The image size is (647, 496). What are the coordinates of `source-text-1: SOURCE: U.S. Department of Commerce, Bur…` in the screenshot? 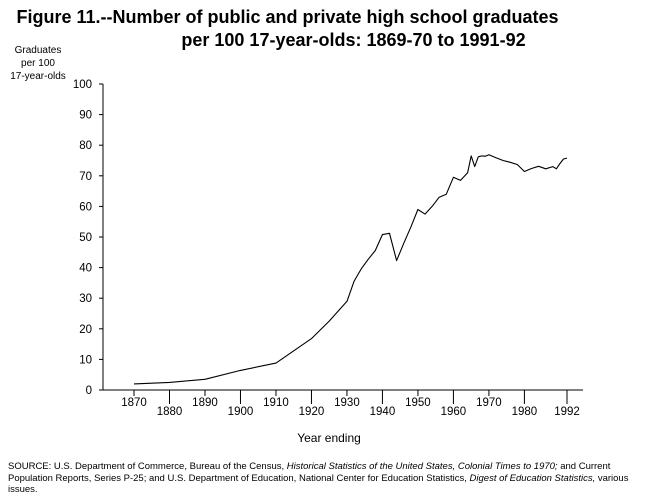 It's located at (147, 466).